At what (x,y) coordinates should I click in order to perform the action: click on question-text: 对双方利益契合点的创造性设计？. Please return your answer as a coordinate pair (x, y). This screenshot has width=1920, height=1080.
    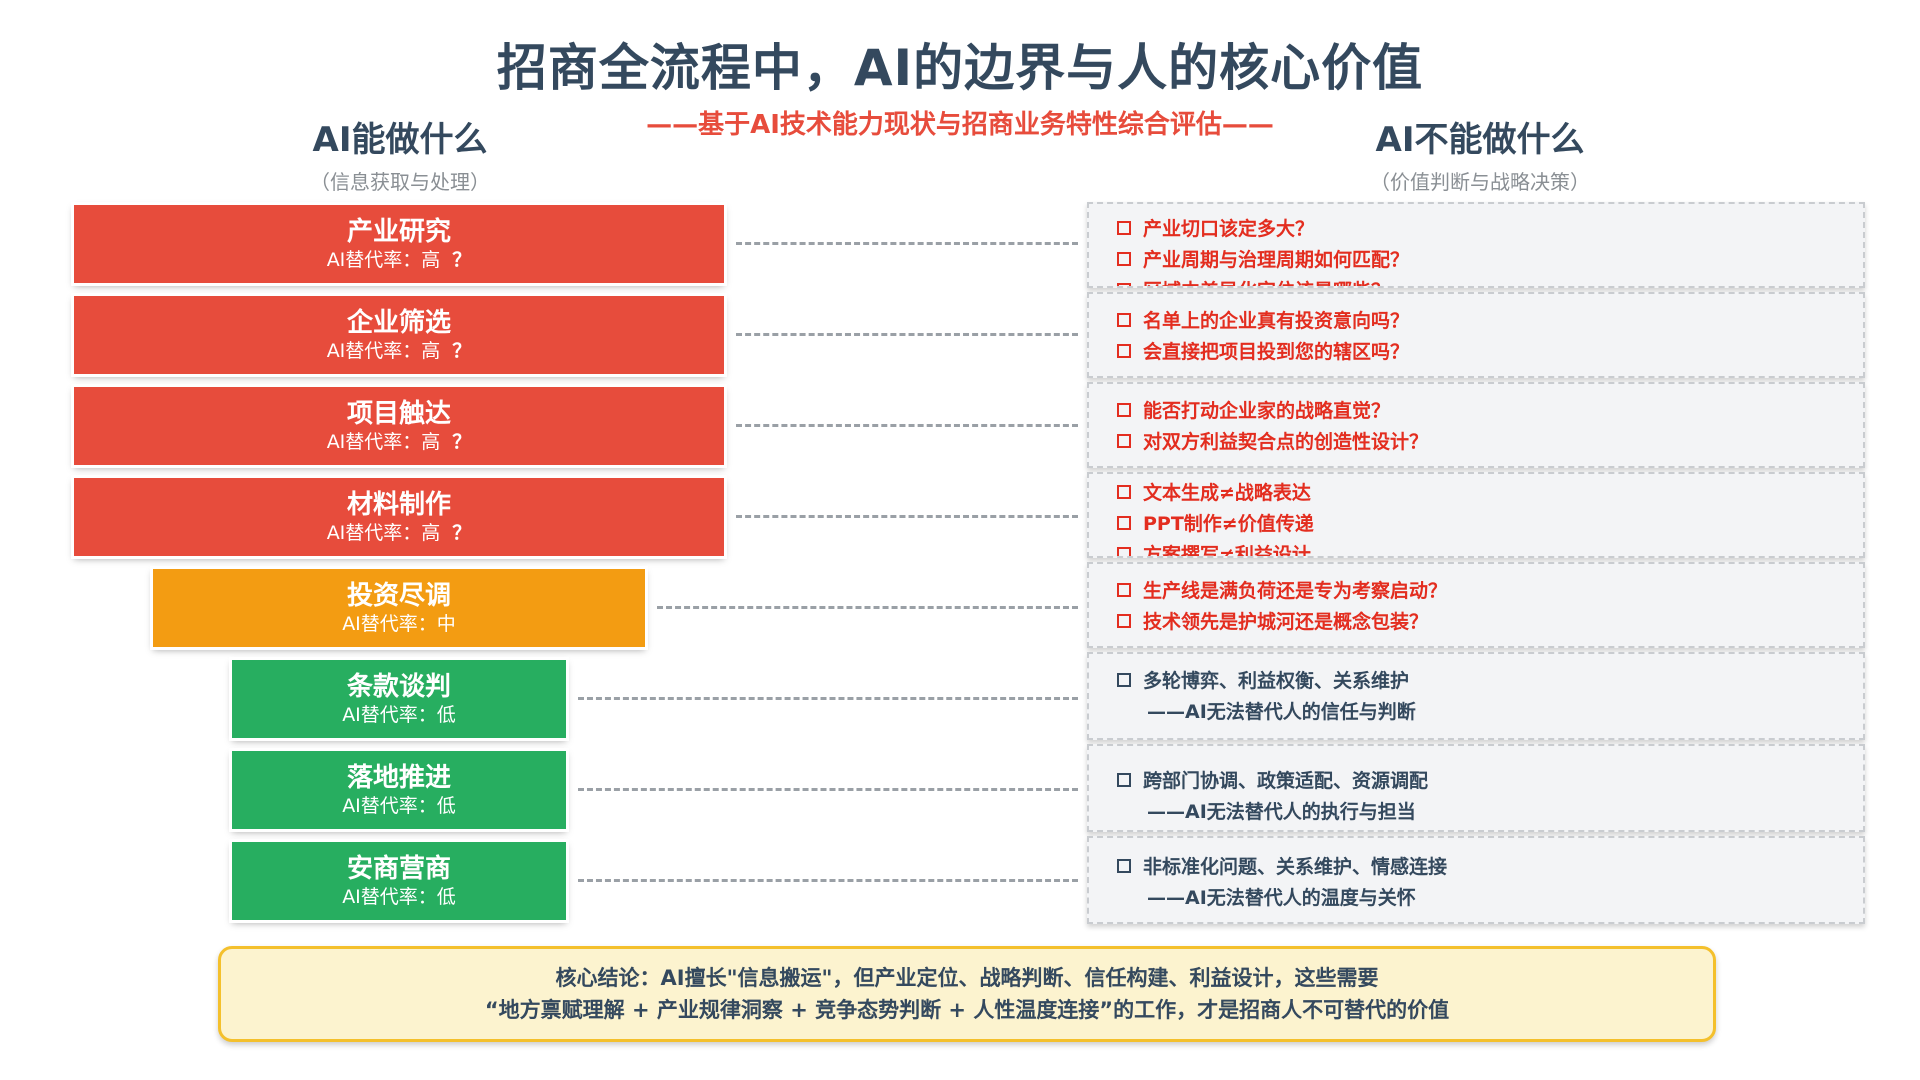
    Looking at the image, I should click on (1286, 442).